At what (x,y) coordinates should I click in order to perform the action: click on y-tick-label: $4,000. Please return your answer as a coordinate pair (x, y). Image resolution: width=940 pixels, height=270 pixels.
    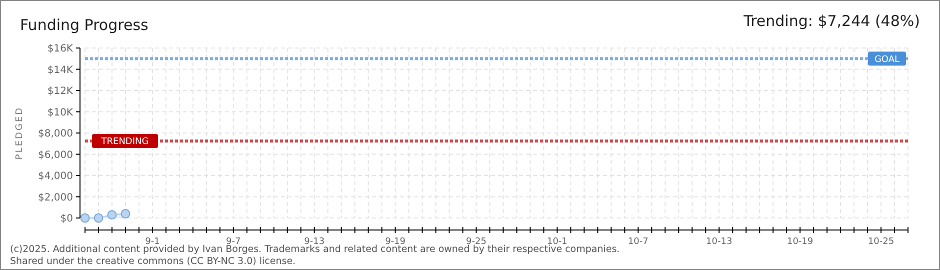
    Looking at the image, I should click on (55, 176).